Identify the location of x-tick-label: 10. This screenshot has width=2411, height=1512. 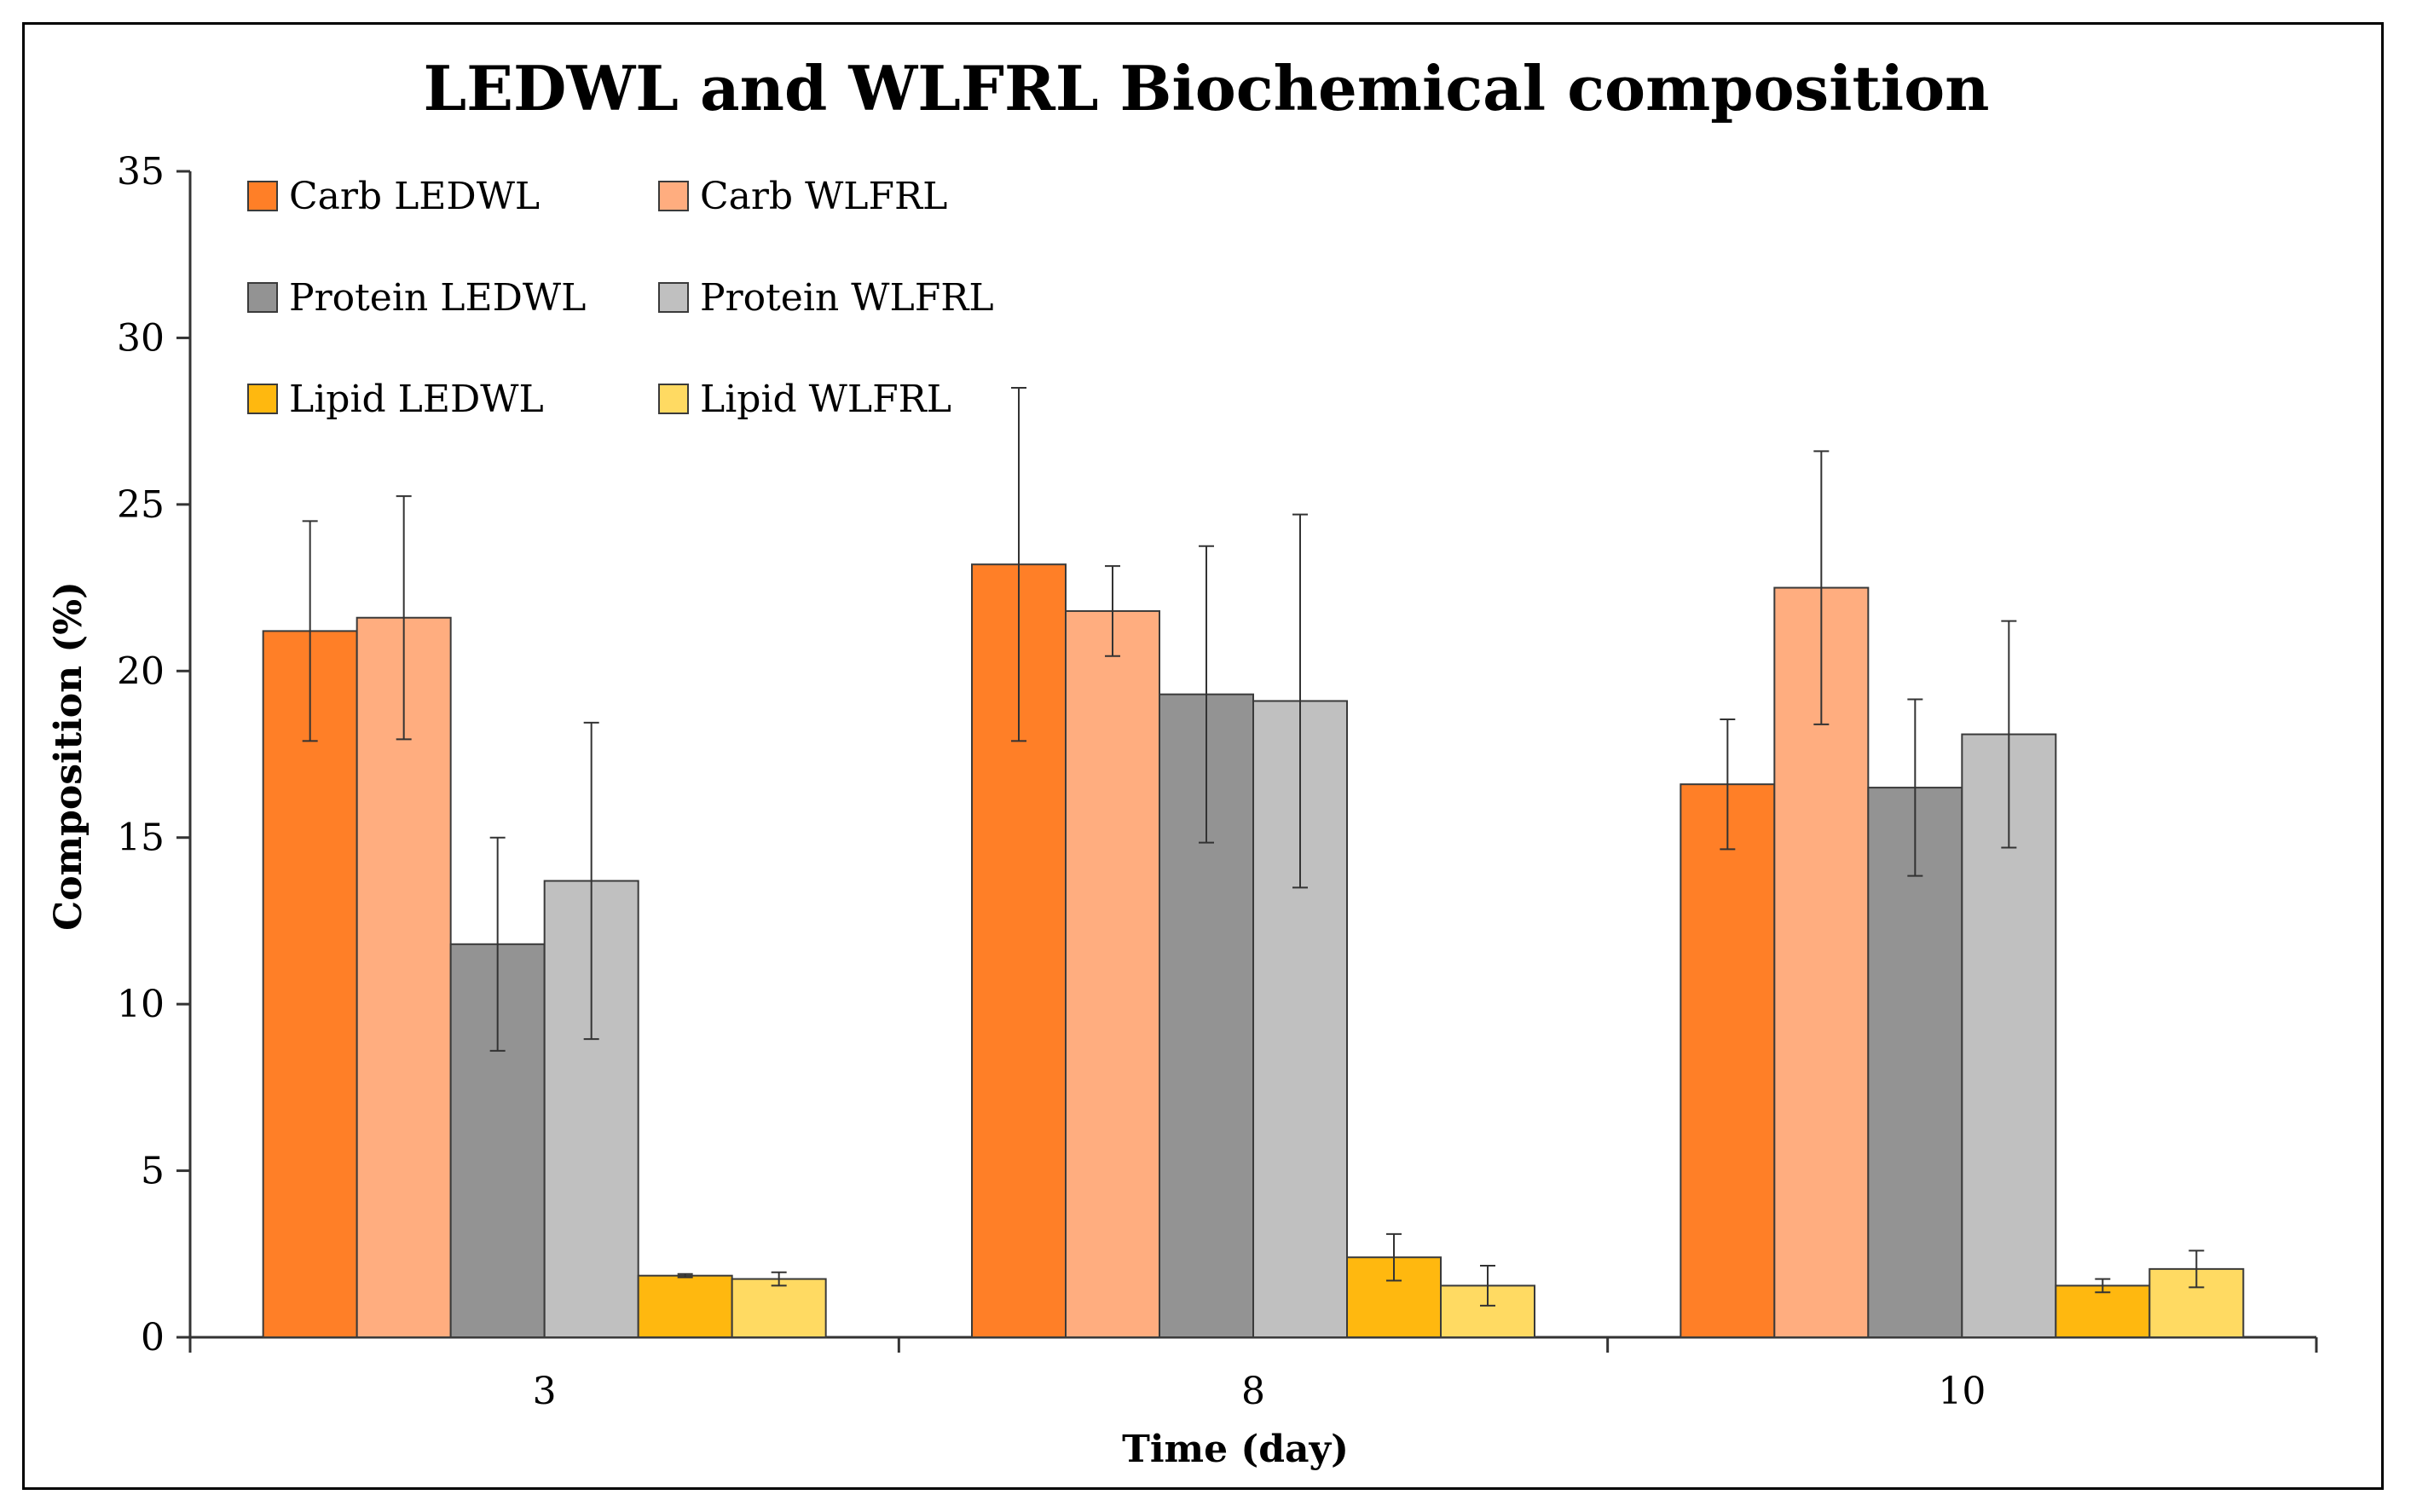
(1962, 1391).